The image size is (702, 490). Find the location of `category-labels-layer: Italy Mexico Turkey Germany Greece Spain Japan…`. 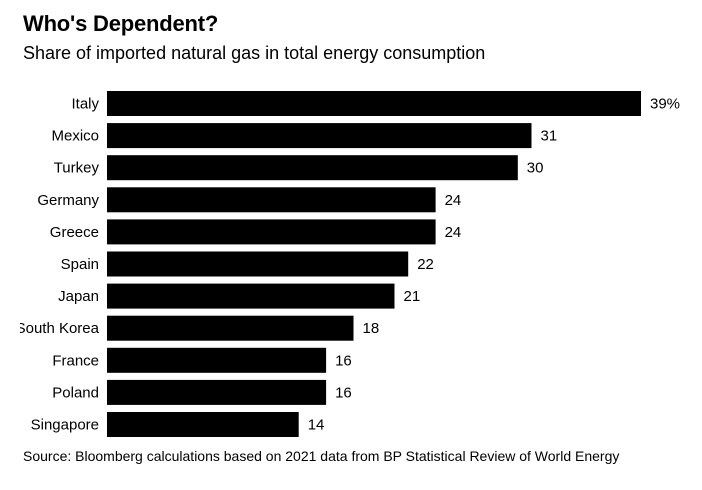

category-labels-layer: Italy Mexico Turkey Germany Greece Spain Japan… is located at coordinates (58, 265).